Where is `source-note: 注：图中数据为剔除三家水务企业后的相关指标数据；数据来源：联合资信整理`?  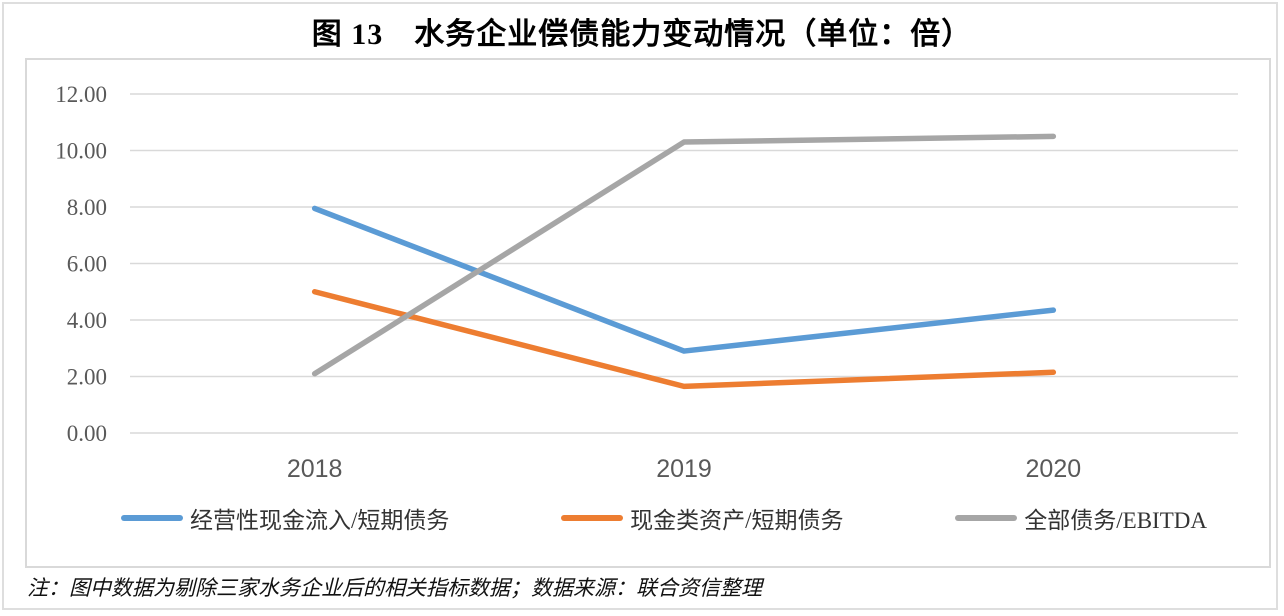
source-note: 注：图中数据为剔除三家水务企业后的相关指标数据；数据来源：联合资信整理 is located at coordinates (394, 588).